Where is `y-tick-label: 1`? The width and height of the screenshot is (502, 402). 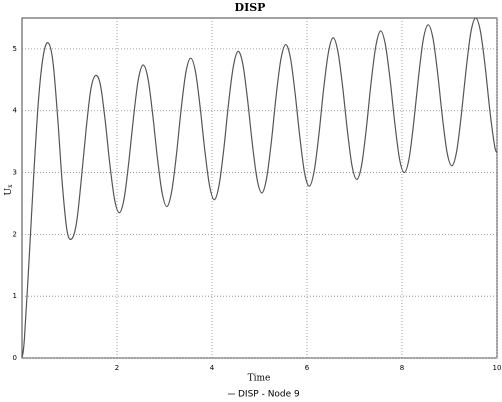
y-tick-label: 1 is located at coordinates (15, 296).